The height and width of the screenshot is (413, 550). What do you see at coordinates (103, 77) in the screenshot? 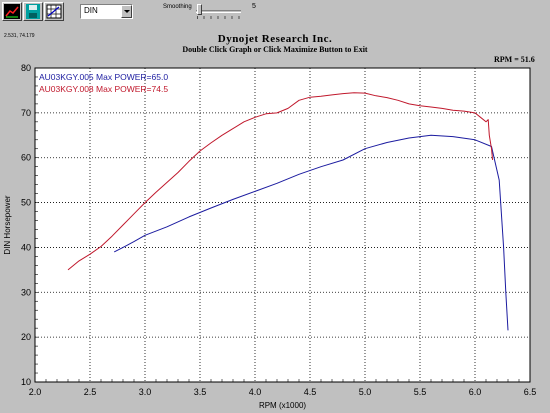
I see `legend-entry-1: AU03KGY.005 Max POWER=65.0` at bounding box center [103, 77].